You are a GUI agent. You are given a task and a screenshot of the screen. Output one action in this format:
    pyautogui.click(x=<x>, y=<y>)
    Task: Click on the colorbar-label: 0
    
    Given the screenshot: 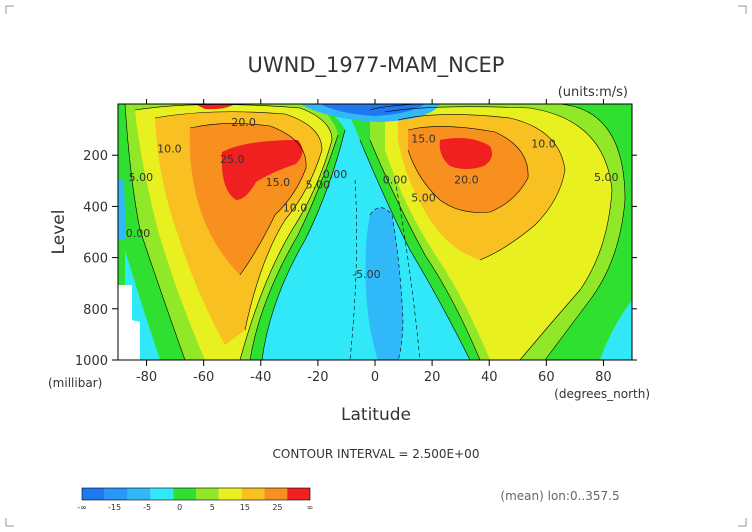 What is the action you would take?
    pyautogui.click(x=179, y=507)
    